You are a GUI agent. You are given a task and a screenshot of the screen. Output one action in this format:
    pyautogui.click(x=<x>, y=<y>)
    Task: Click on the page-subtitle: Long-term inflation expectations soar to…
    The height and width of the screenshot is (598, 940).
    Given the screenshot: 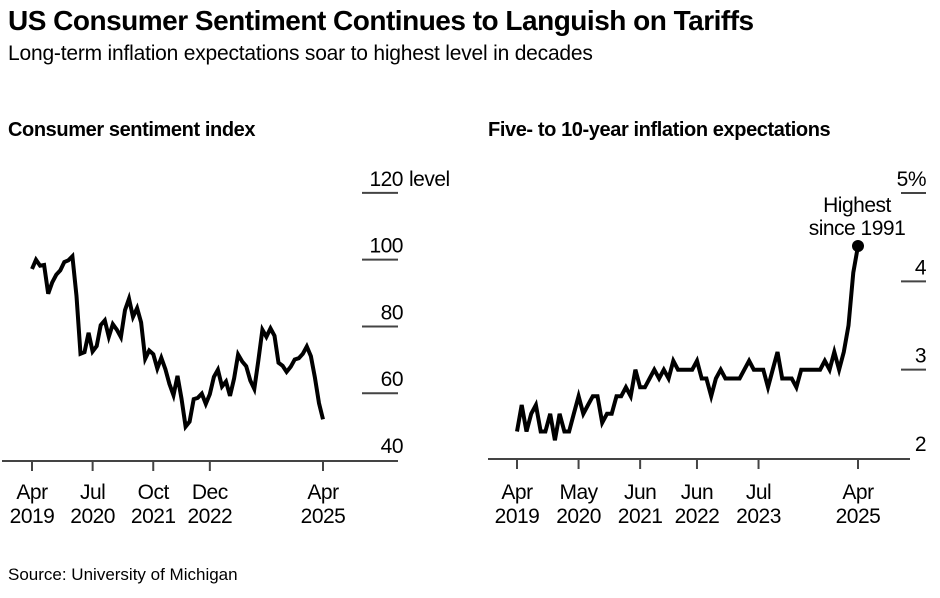 What is the action you would take?
    pyautogui.click(x=300, y=53)
    